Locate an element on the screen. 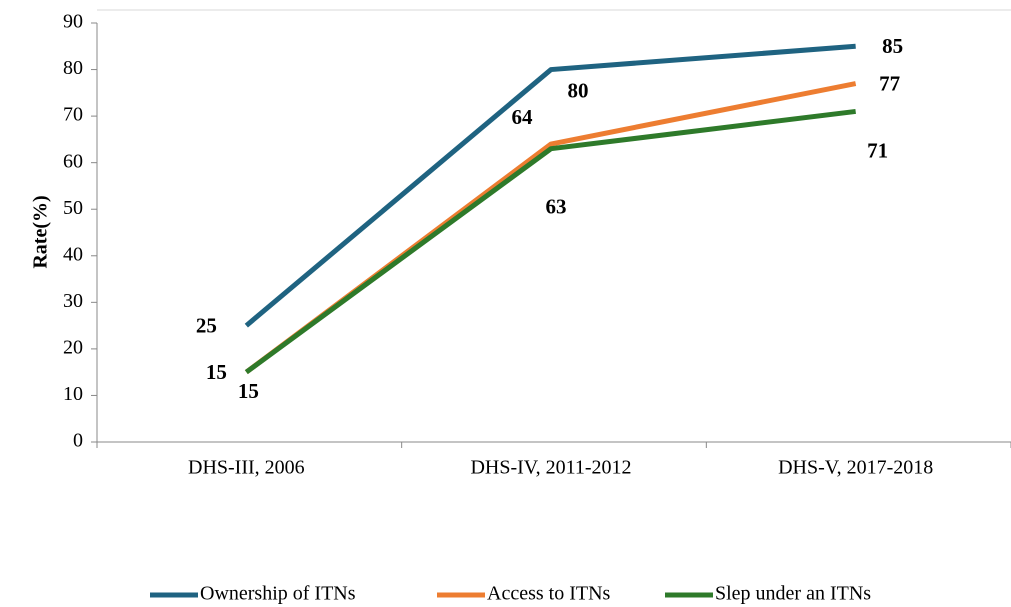 This screenshot has height=607, width=1011. y-axis-title: Rate(%) is located at coordinates (41, 231).